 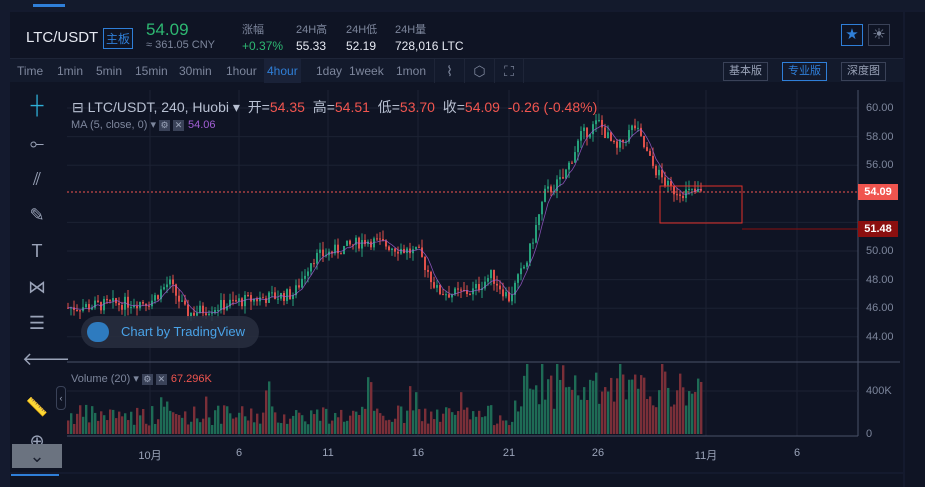 What do you see at coordinates (61, 398) in the screenshot?
I see `collapse-toolbar-button: ‹` at bounding box center [61, 398].